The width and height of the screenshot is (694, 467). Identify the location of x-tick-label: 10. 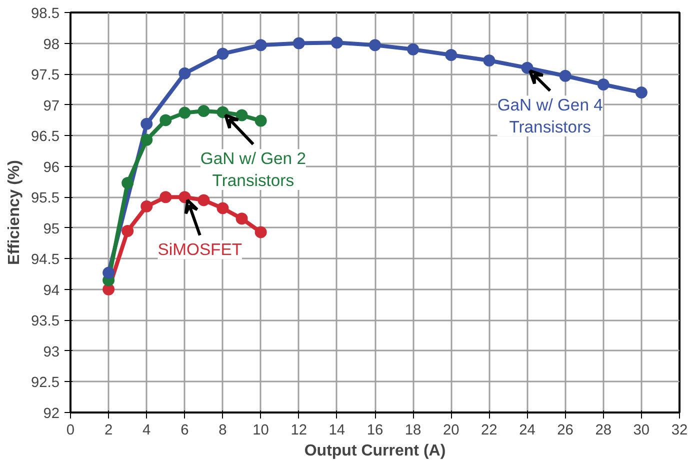
(260, 430).